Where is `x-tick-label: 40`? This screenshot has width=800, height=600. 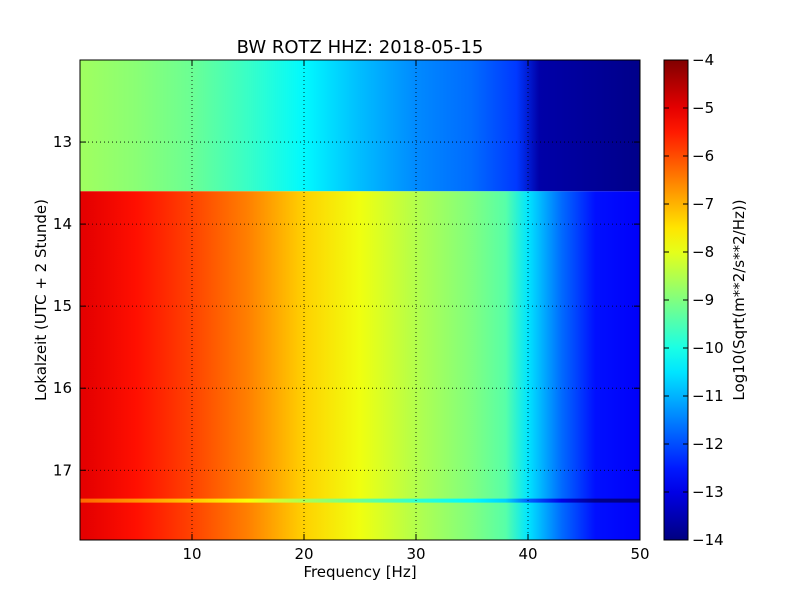 x-tick-label: 40 is located at coordinates (527, 554).